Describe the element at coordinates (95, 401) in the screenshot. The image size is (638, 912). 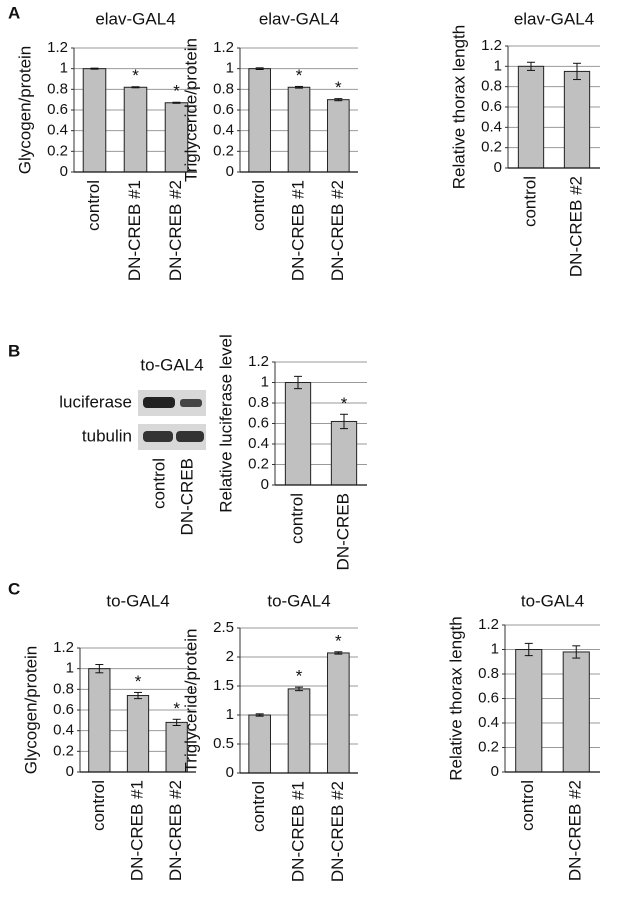
I see `blot-row-label: luciferase` at that location.